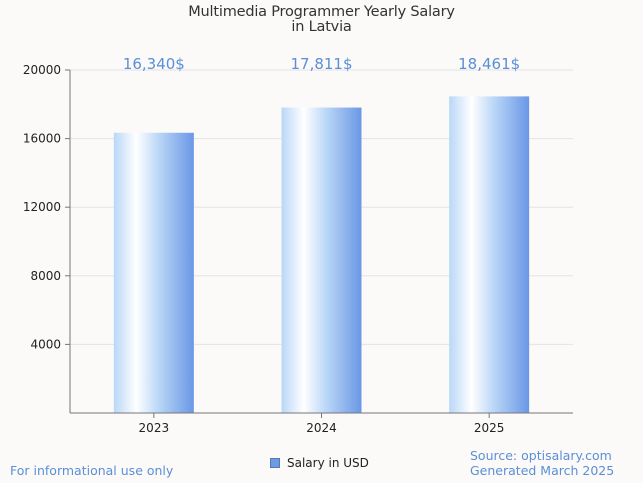 Image resolution: width=643 pixels, height=483 pixels. I want to click on source-text: Source: optisalary.com, so click(541, 455).